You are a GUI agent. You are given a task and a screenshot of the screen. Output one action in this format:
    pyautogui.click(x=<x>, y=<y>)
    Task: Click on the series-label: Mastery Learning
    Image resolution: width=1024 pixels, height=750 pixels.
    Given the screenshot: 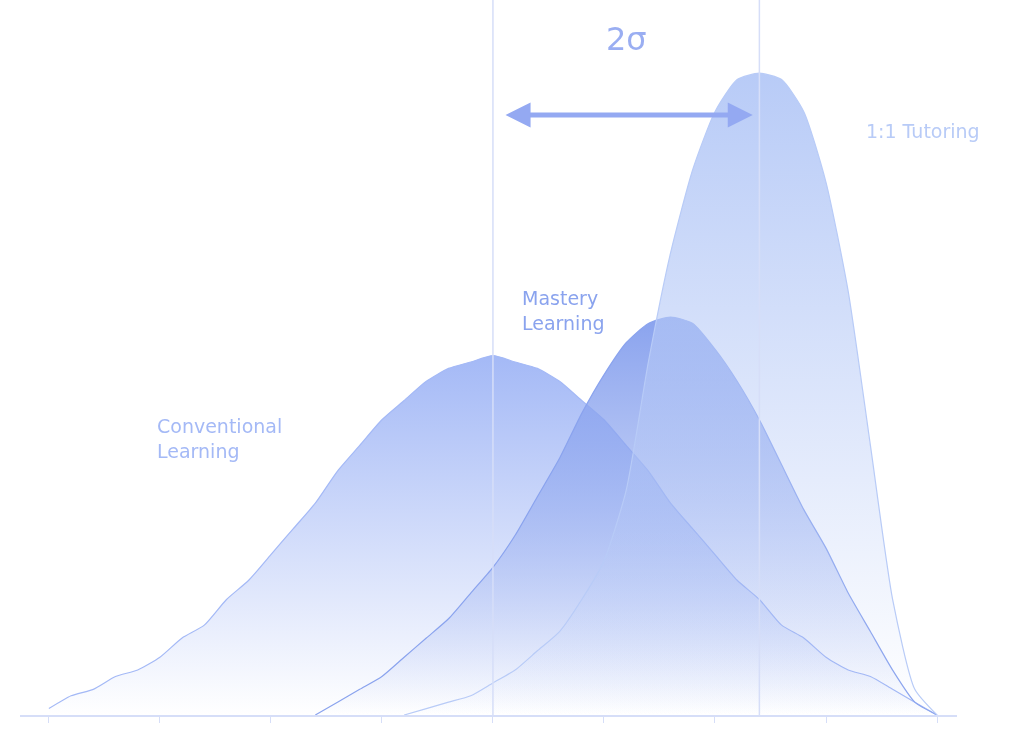 What is the action you would take?
    pyautogui.click(x=563, y=310)
    